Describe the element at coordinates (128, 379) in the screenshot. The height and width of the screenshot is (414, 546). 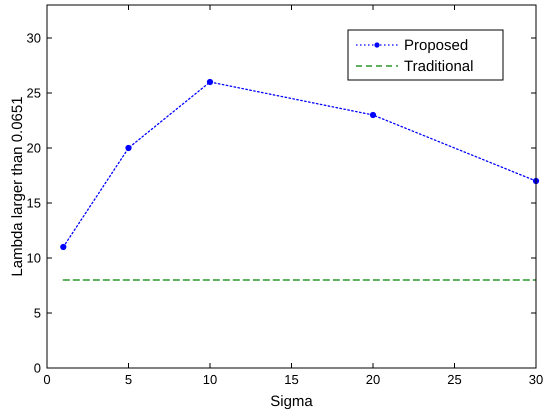
I see `x-tick-label: 5` at that location.